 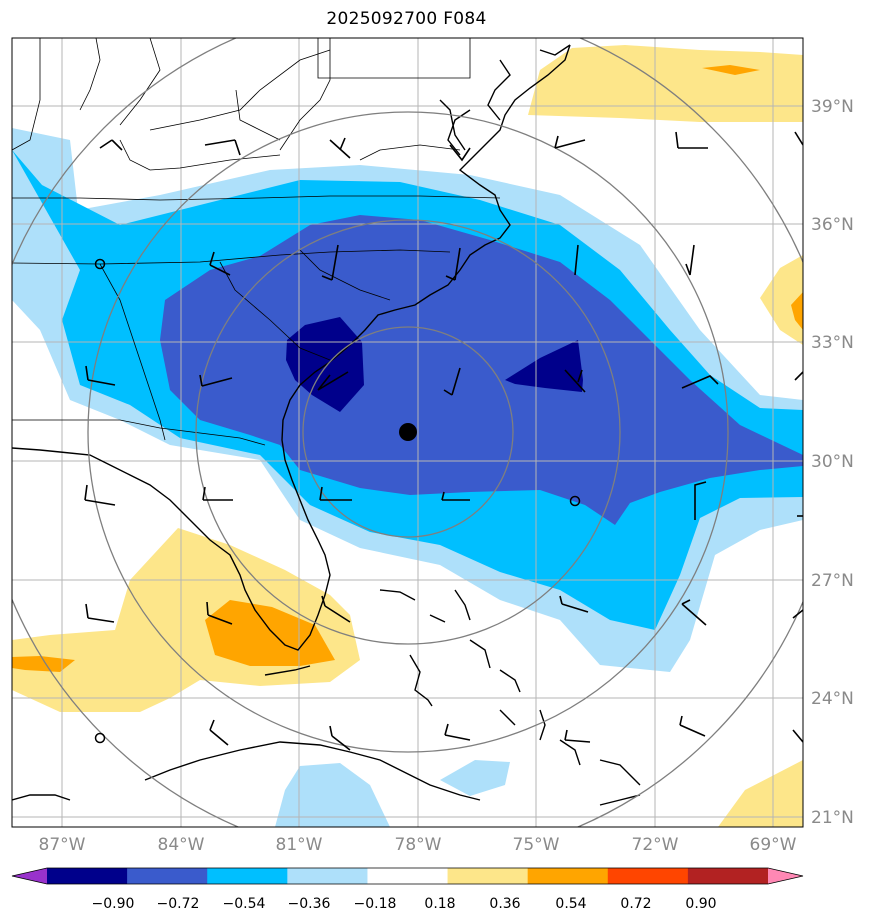 What do you see at coordinates (43, 664) in the screenshot?
I see `contour-orange-west` at bounding box center [43, 664].